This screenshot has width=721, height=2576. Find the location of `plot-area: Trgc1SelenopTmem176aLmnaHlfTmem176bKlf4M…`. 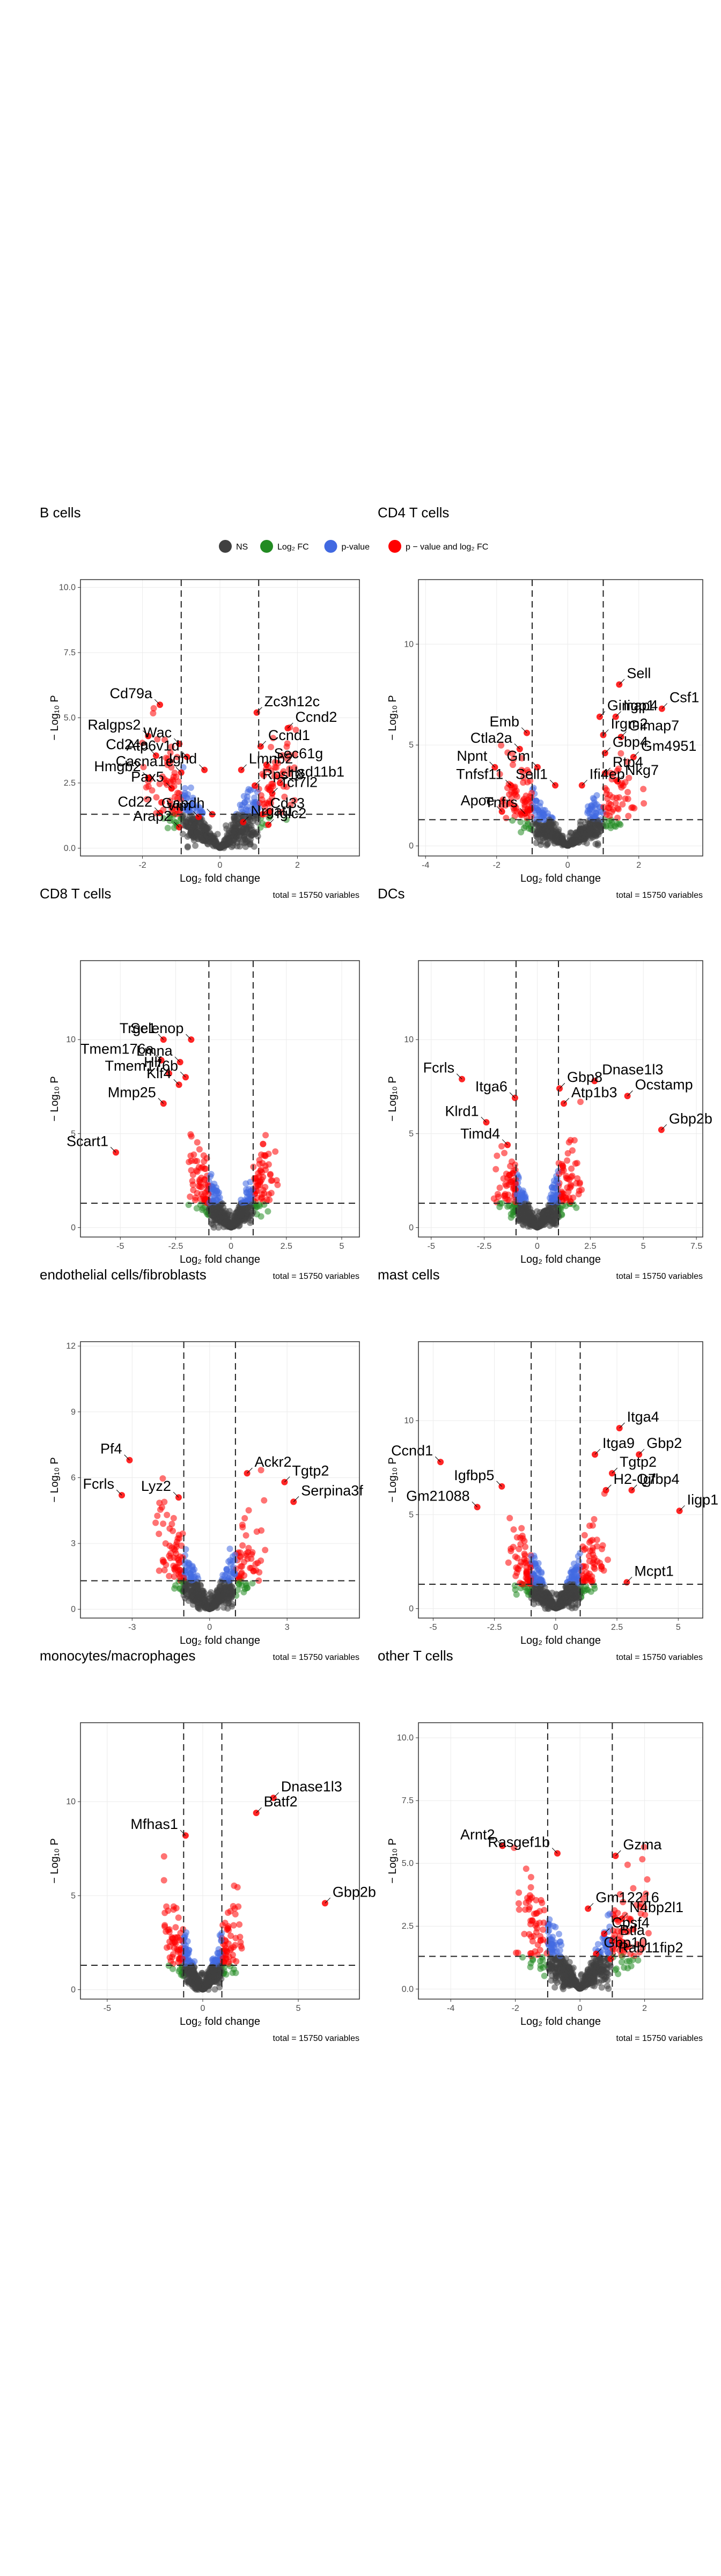

plot-area: Trgc1SelenopTmem176aLmnaHlfTmem176bKlf4M… is located at coordinates (205, 1120).